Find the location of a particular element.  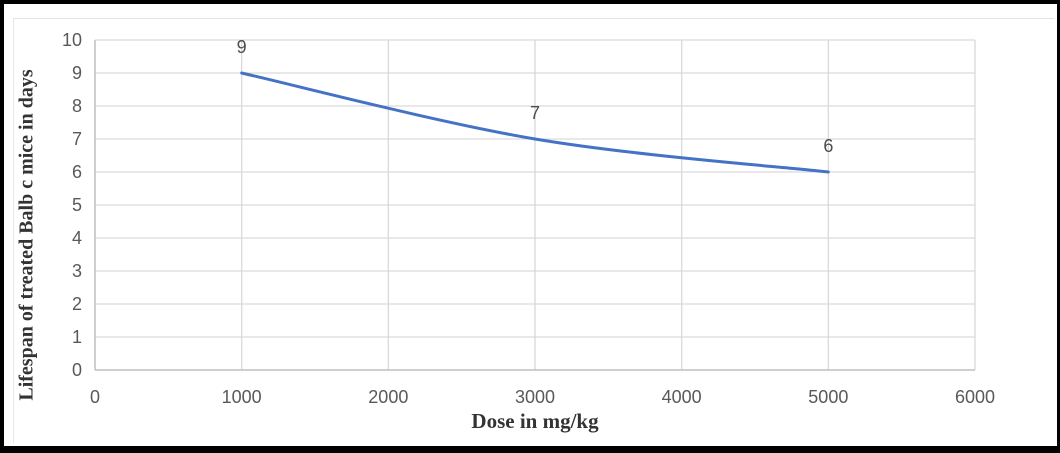

y-tick-label: 7 is located at coordinates (77, 139).